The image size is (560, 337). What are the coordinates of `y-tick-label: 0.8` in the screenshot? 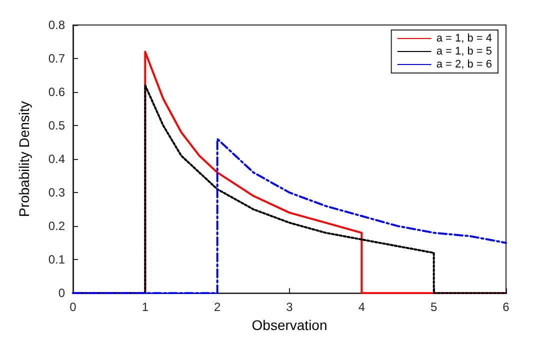 It's located at (57, 25).